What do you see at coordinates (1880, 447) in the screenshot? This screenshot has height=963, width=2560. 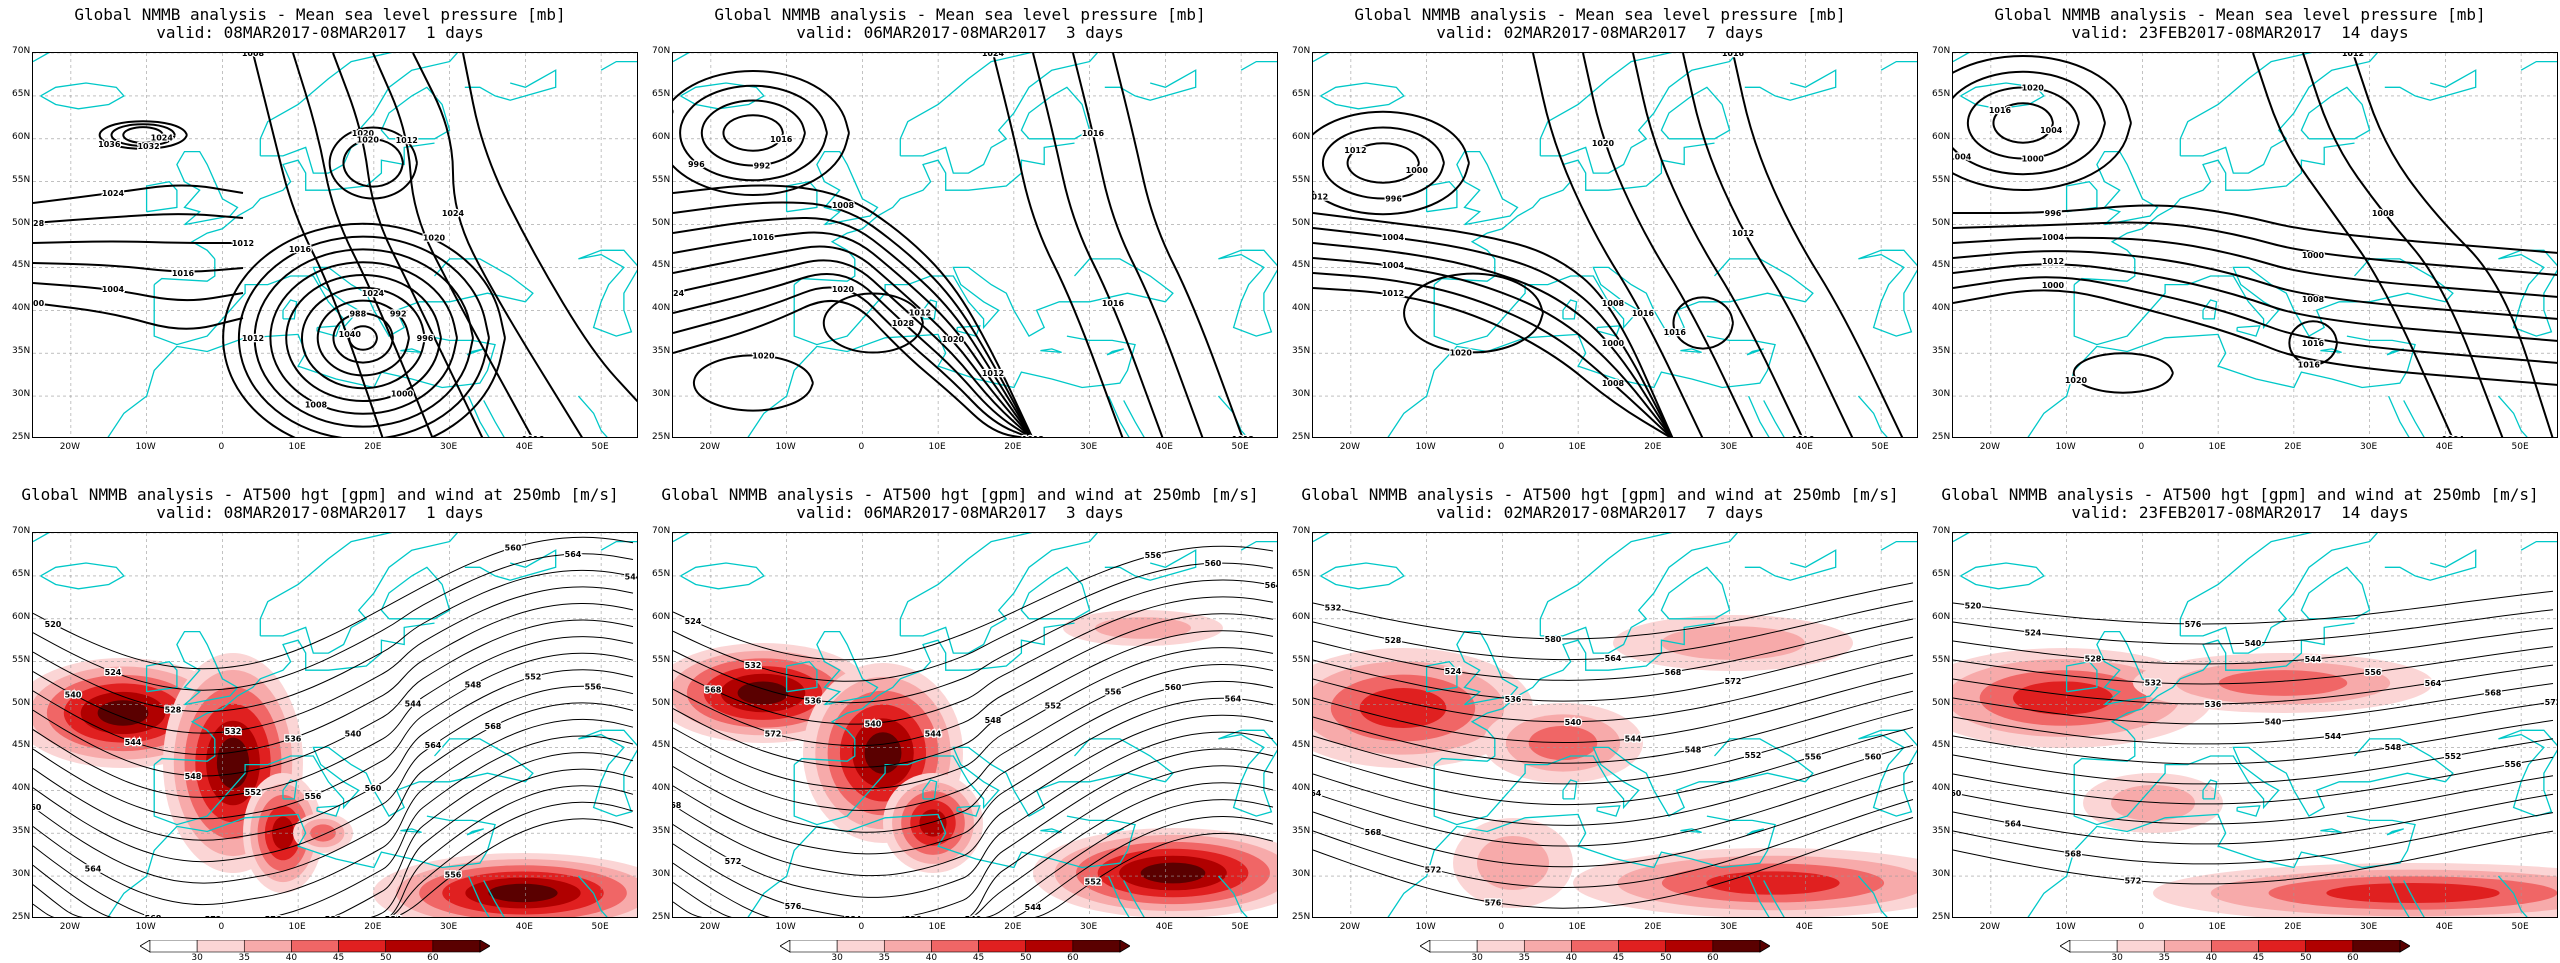 I see `longitude-label: 50E` at bounding box center [1880, 447].